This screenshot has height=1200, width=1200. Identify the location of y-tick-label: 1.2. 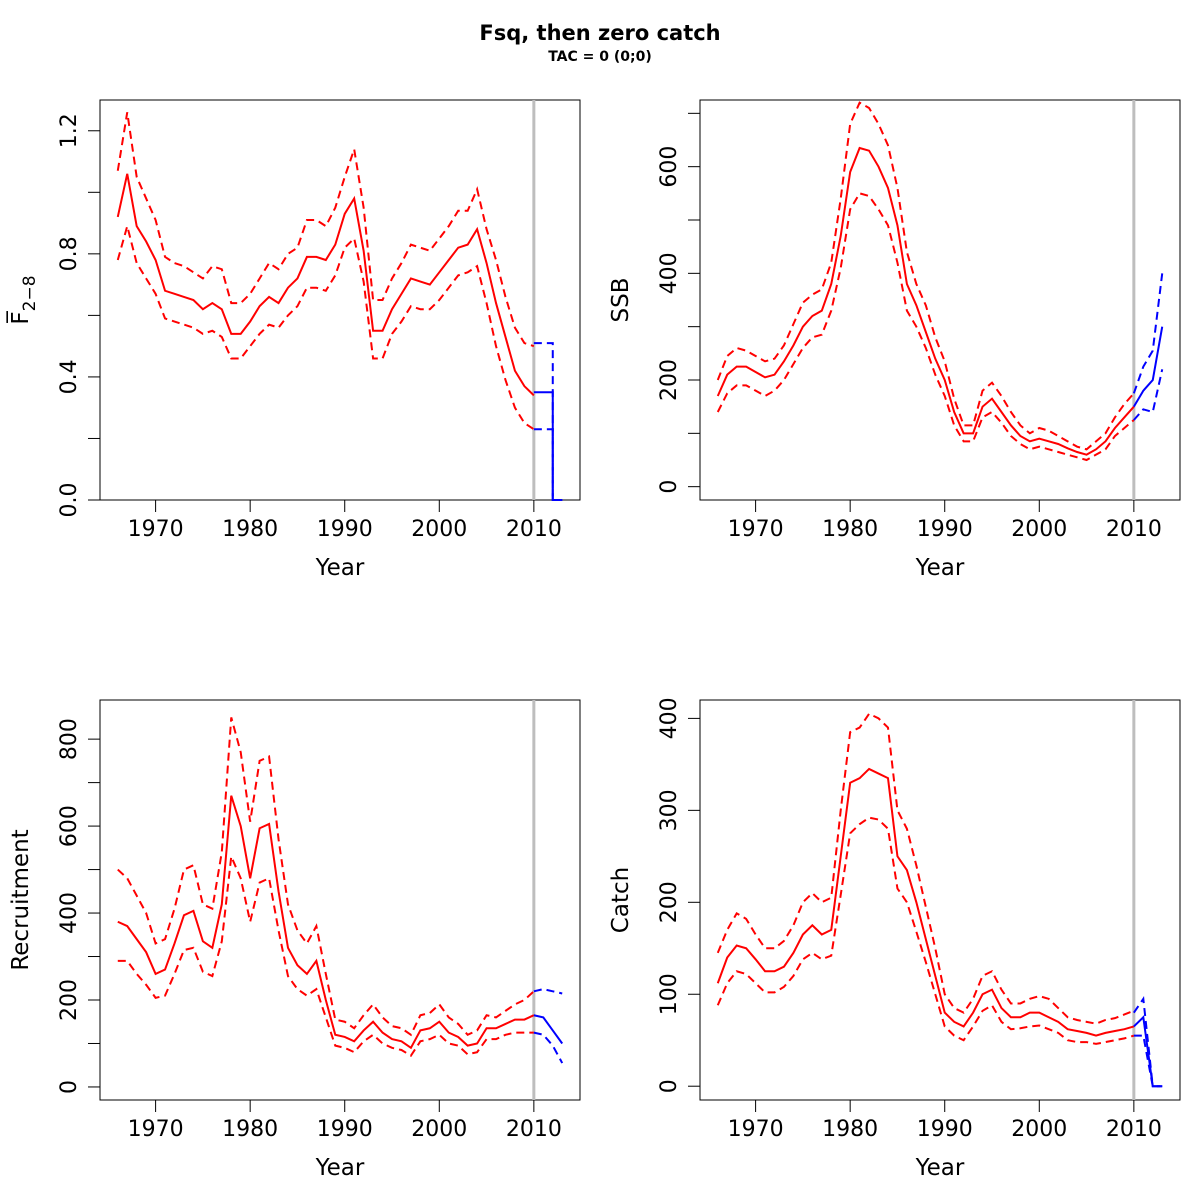
(69, 130).